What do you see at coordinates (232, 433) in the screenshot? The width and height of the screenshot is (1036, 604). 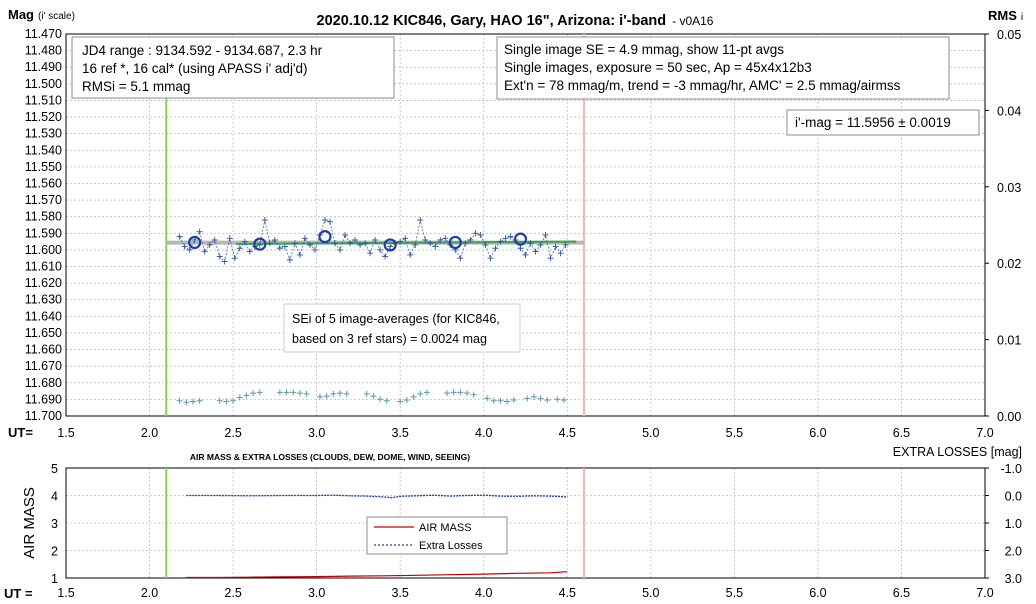 I see `top-x-tick-label: 2.5` at bounding box center [232, 433].